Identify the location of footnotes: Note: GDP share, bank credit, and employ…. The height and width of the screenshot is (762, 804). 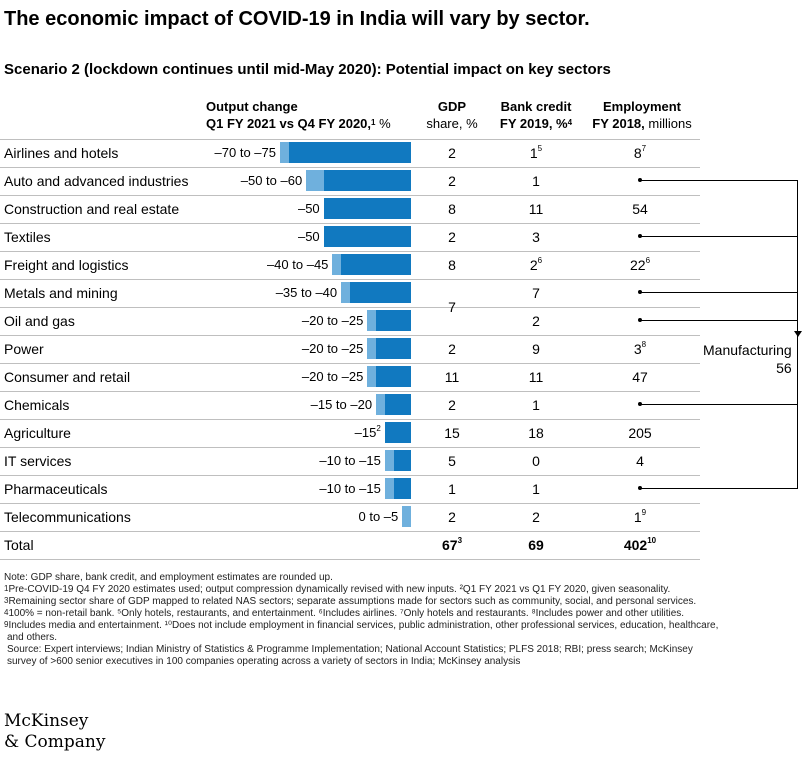
(404, 620).